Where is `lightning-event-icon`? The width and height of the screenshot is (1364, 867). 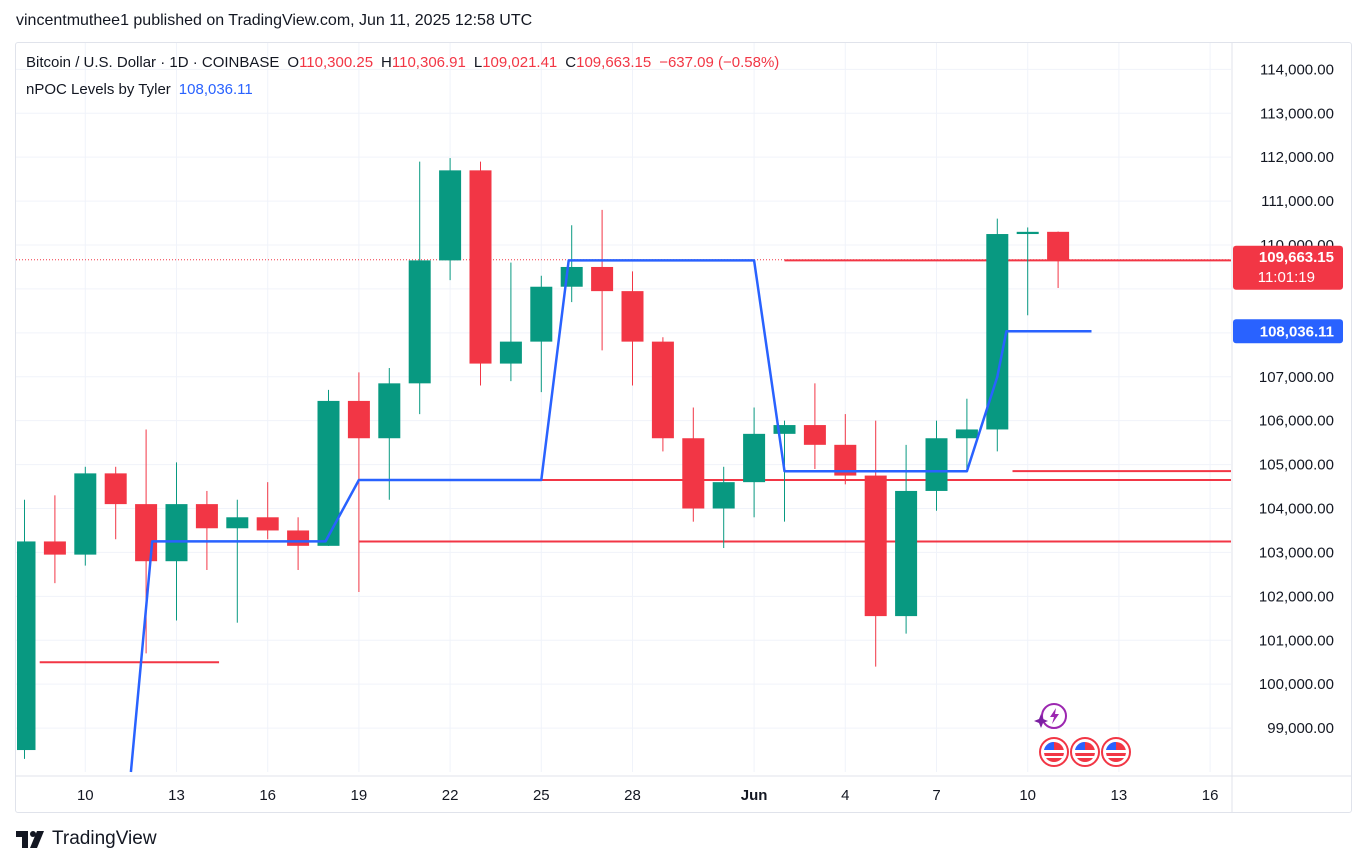 lightning-event-icon is located at coordinates (1050, 716).